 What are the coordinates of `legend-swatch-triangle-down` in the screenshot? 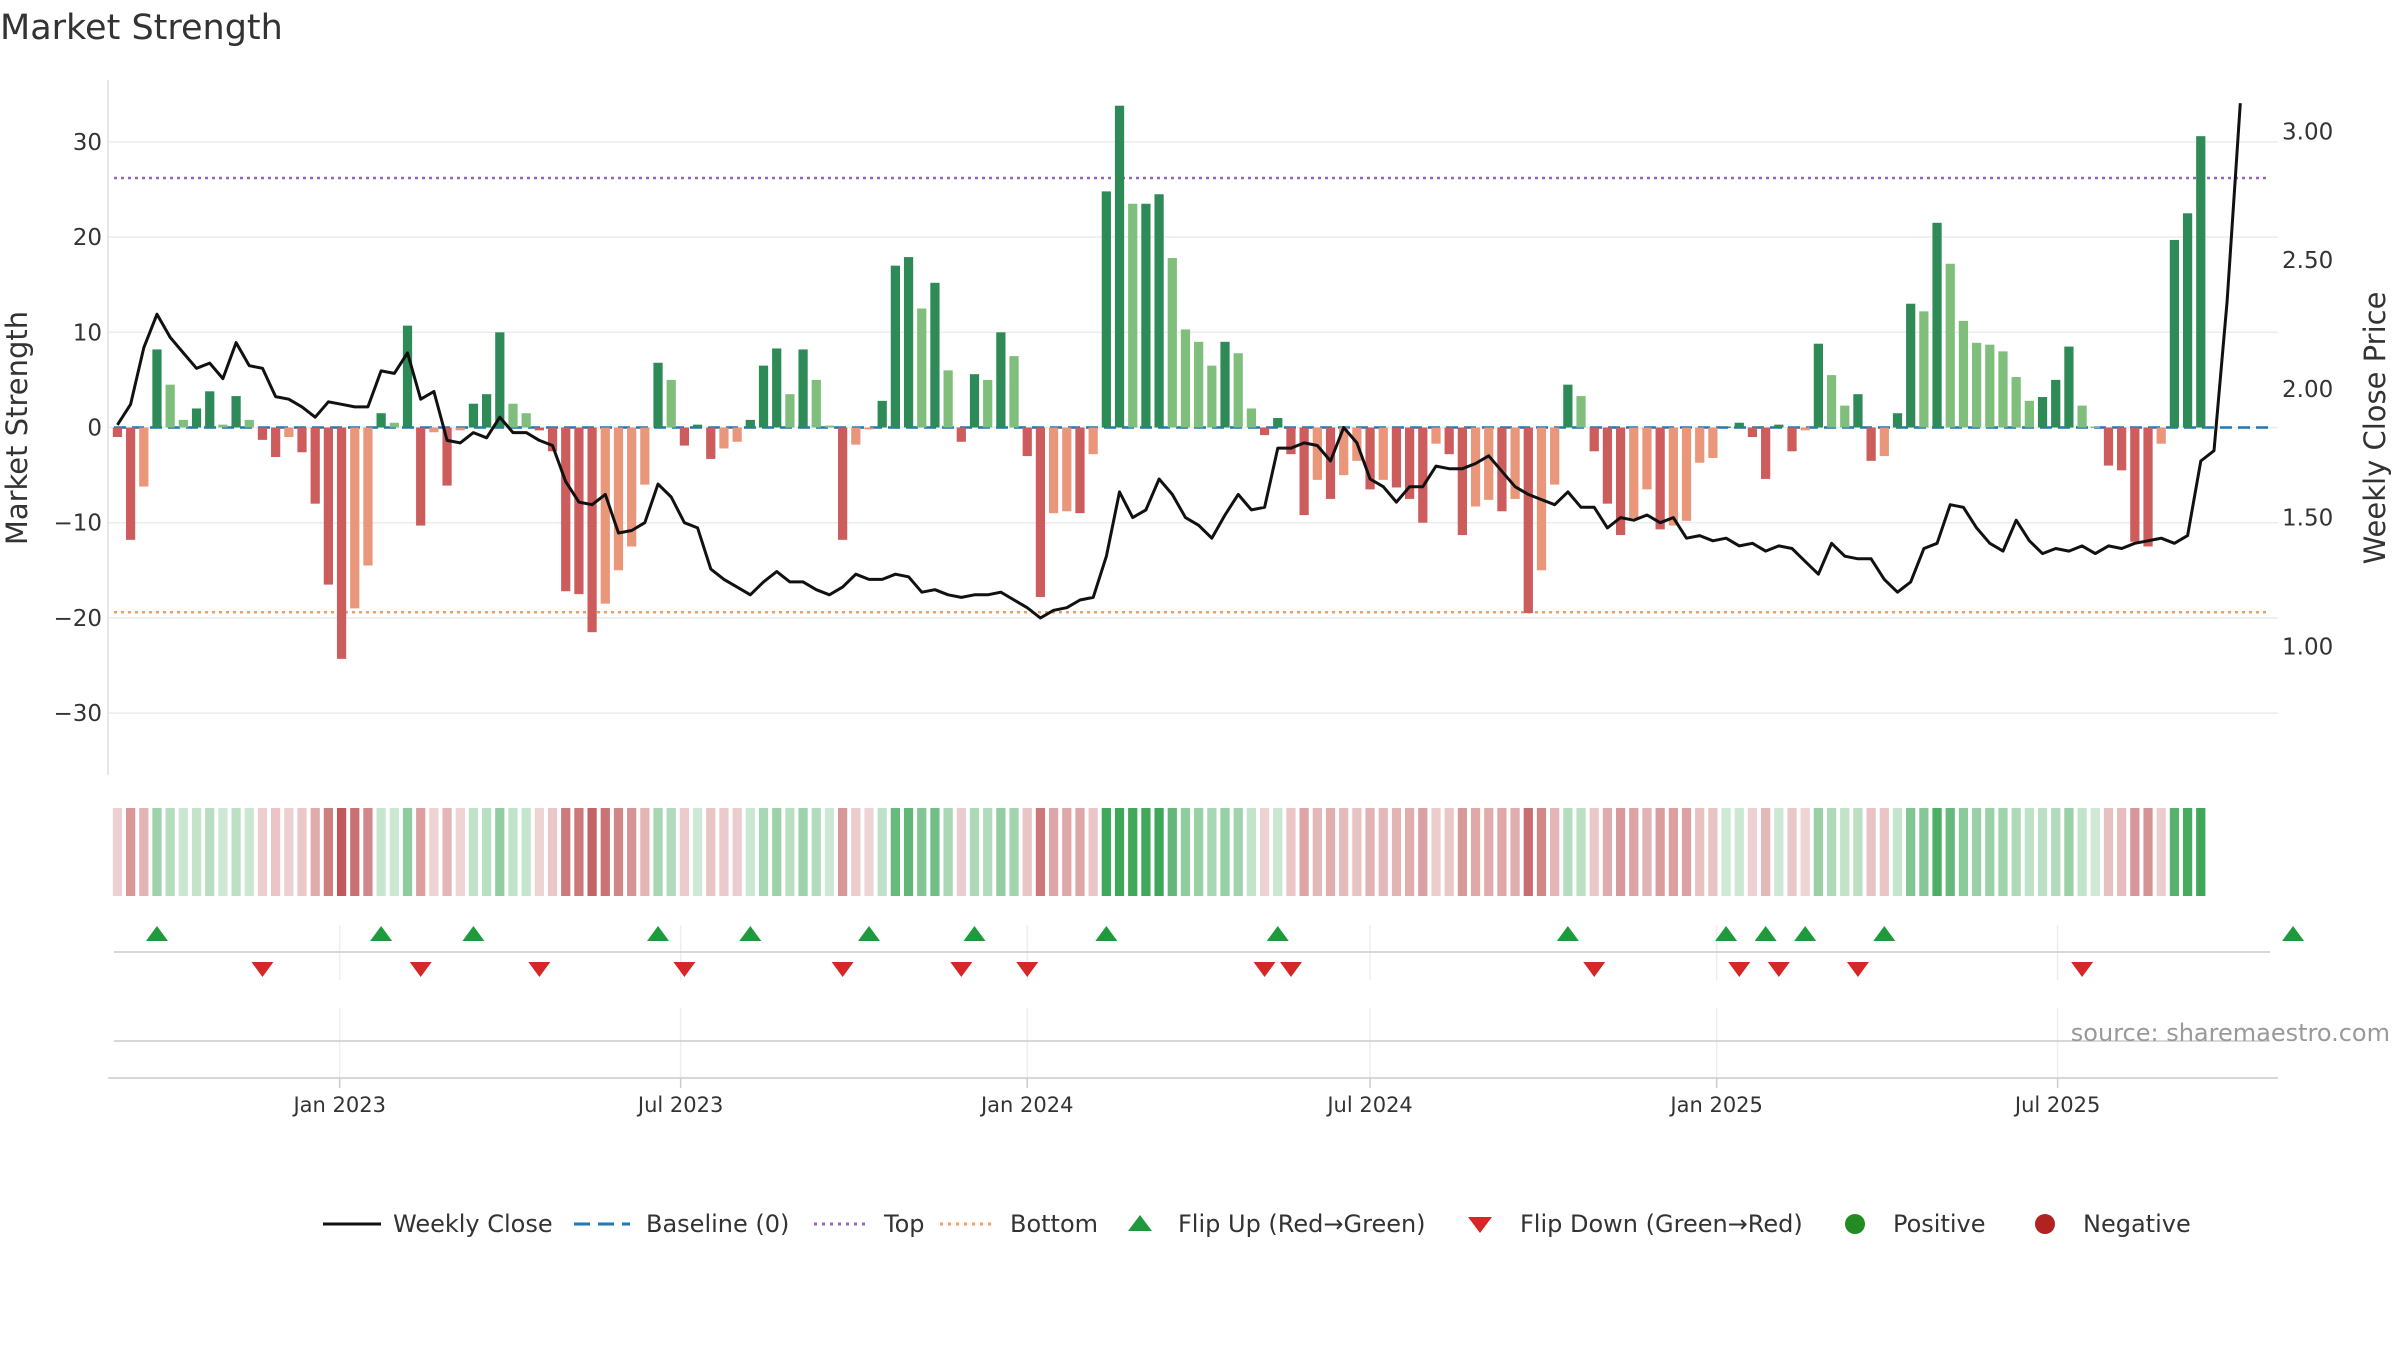 It's located at (1480, 1225).